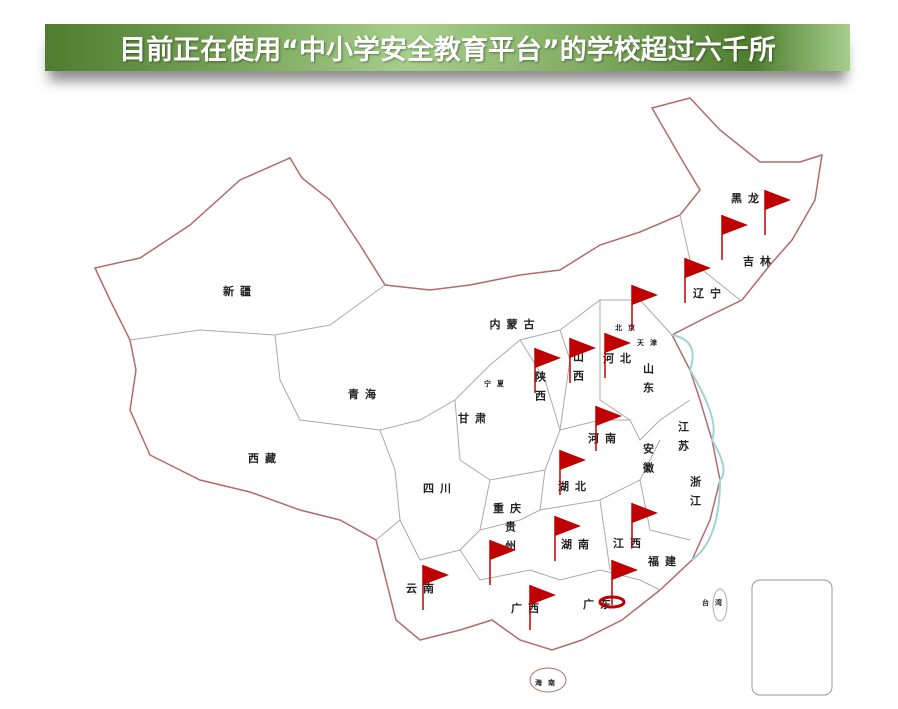 Image resolution: width=898 pixels, height=709 pixels. I want to click on province-label-sichuan: 四川, so click(440, 488).